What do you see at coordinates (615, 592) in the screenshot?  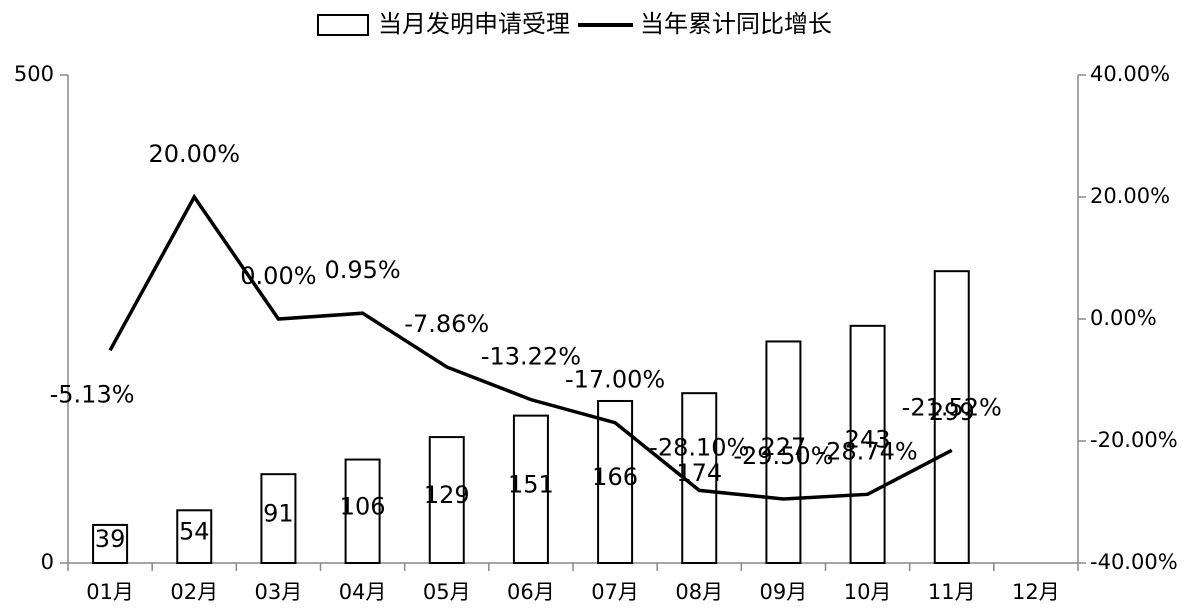 I see `x-tick-label: 07月` at bounding box center [615, 592].